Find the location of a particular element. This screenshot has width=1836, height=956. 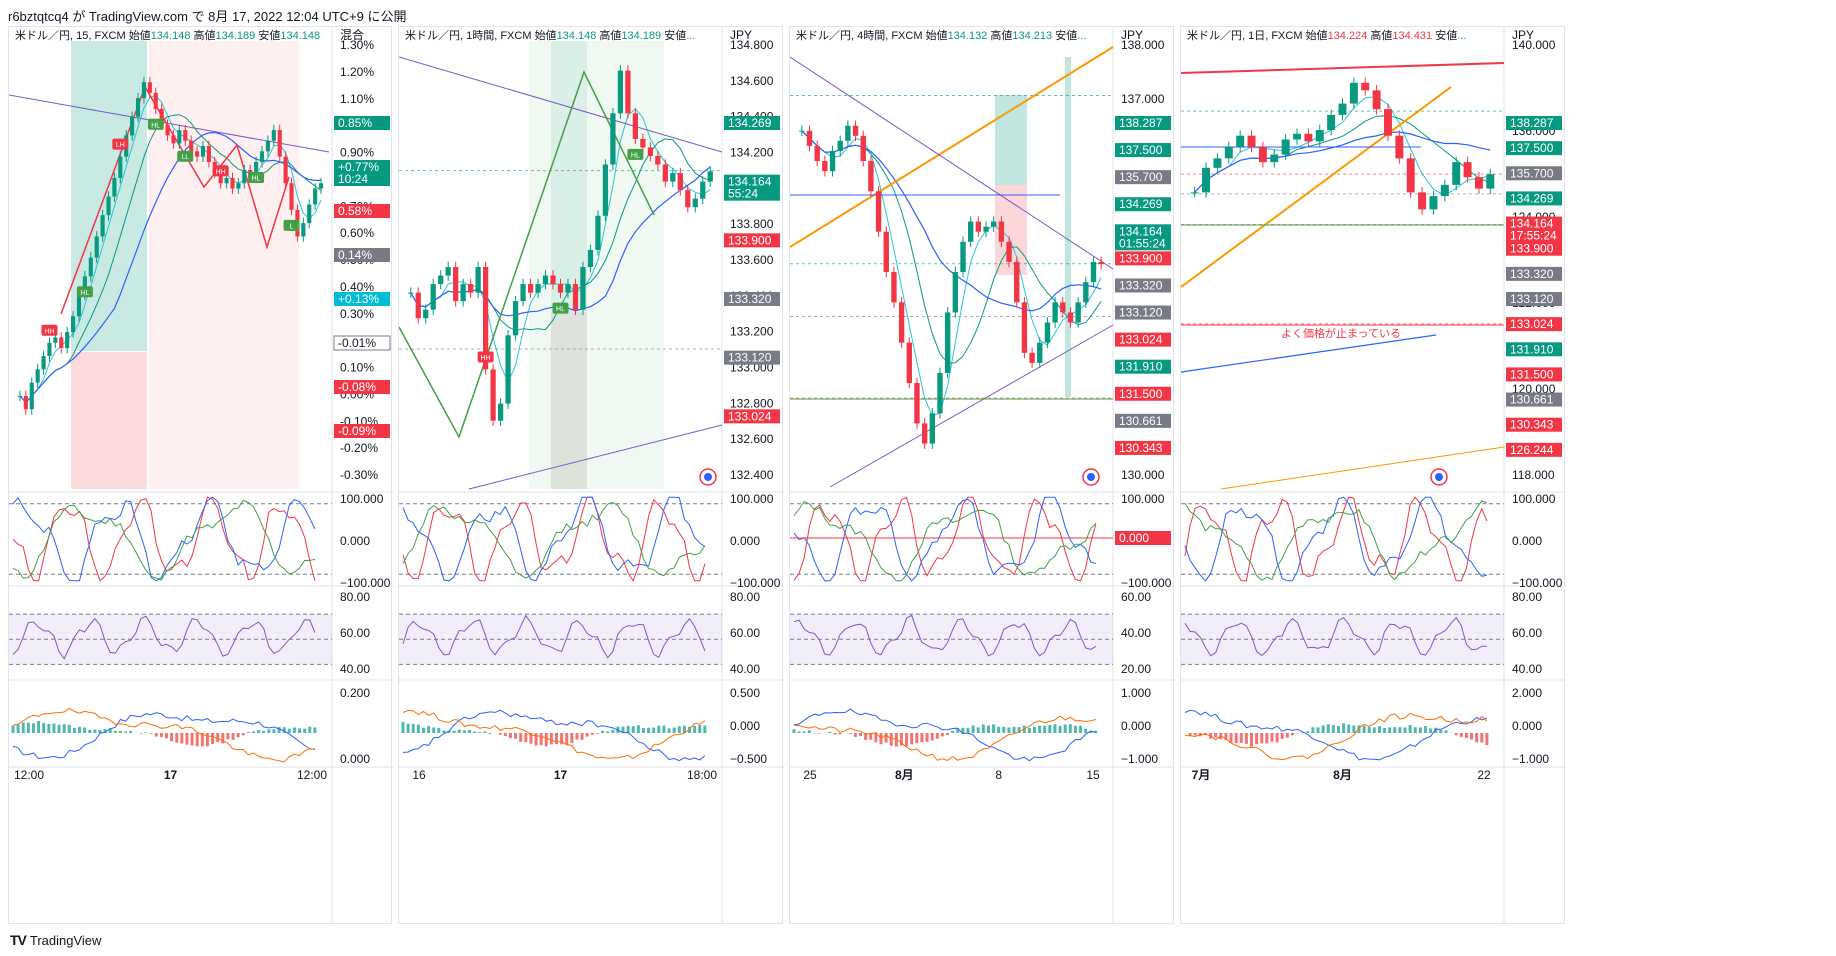

price-badge: 133.320 is located at coordinates (752, 299).